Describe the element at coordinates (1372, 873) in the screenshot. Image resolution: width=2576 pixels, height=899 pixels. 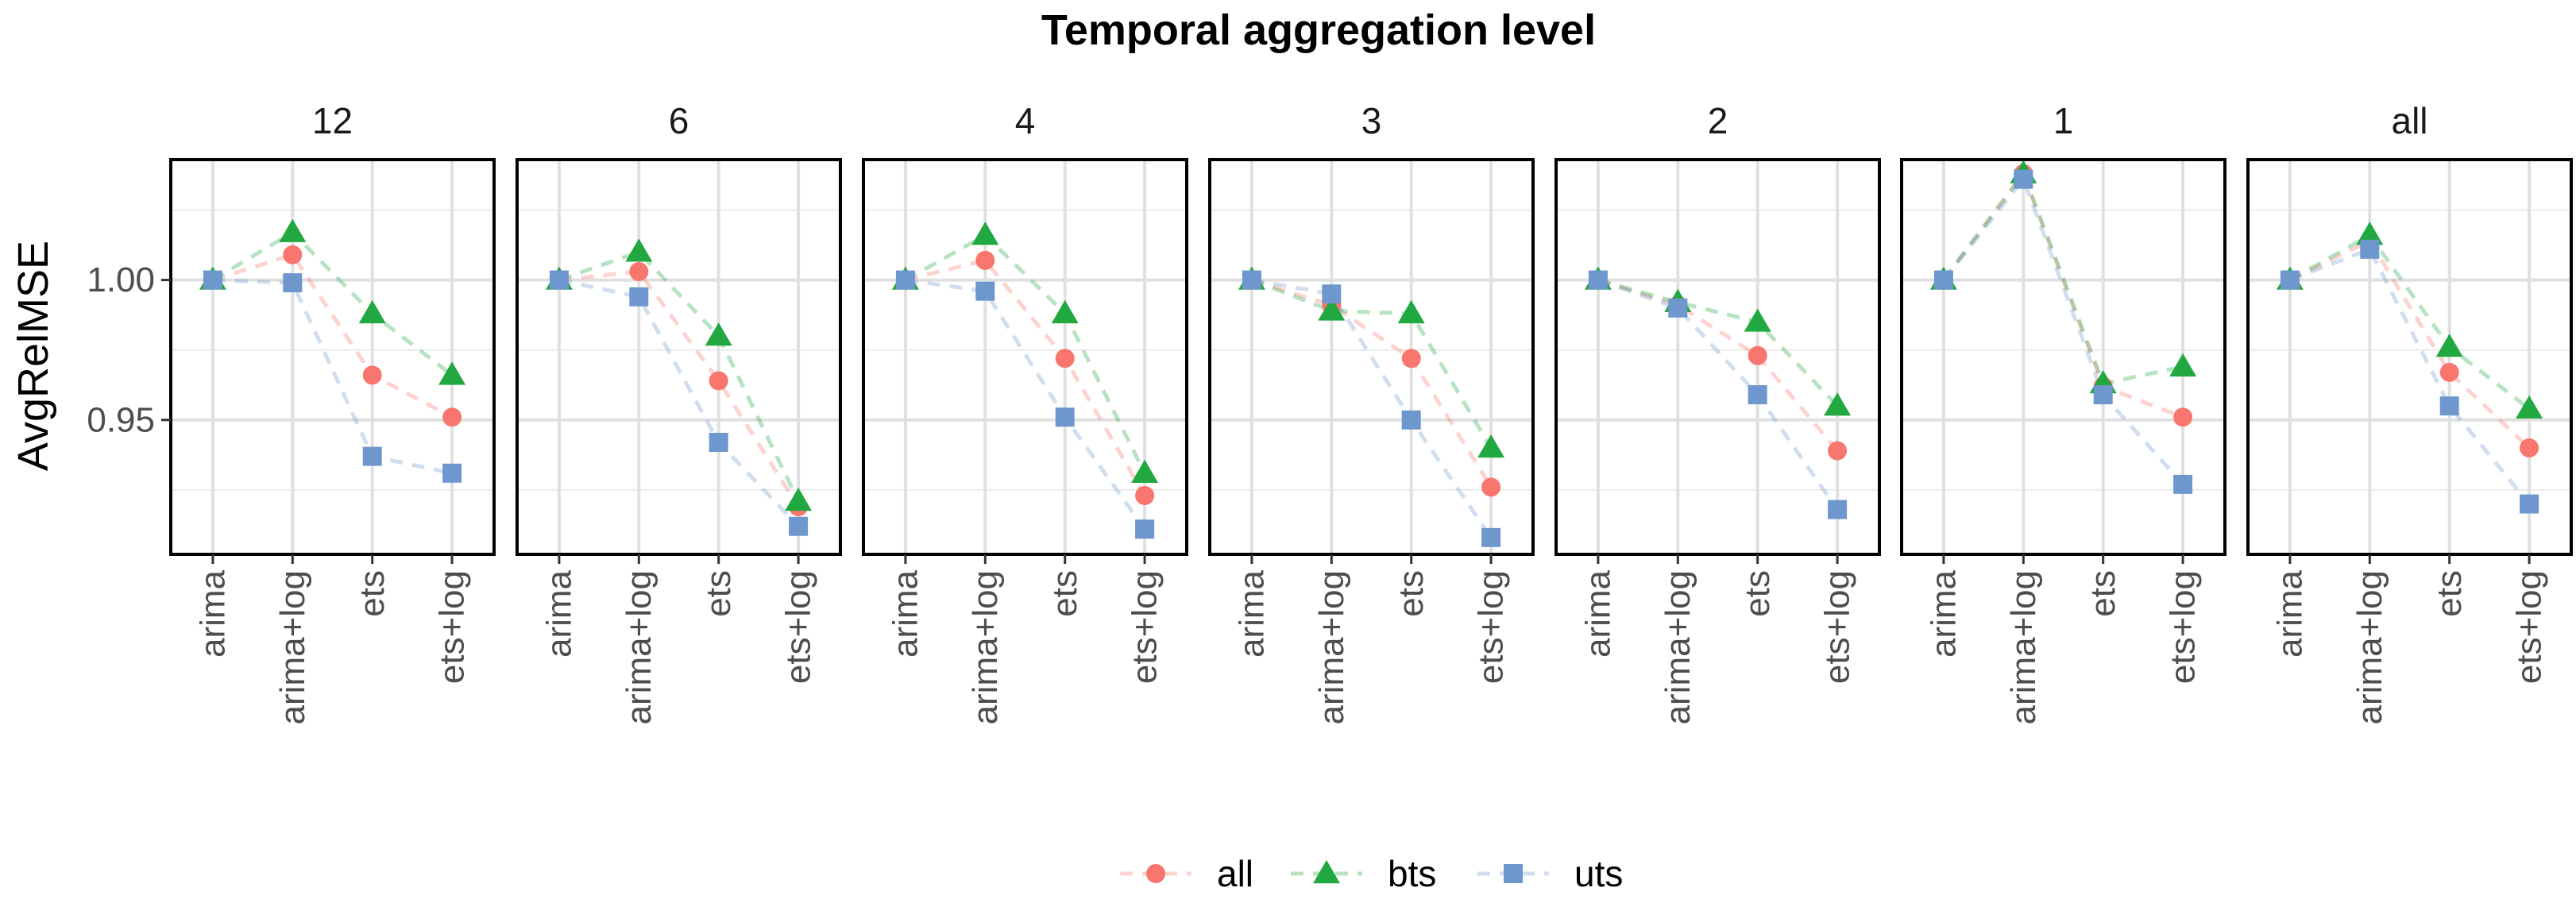
I see `legend: all bts uts` at that location.